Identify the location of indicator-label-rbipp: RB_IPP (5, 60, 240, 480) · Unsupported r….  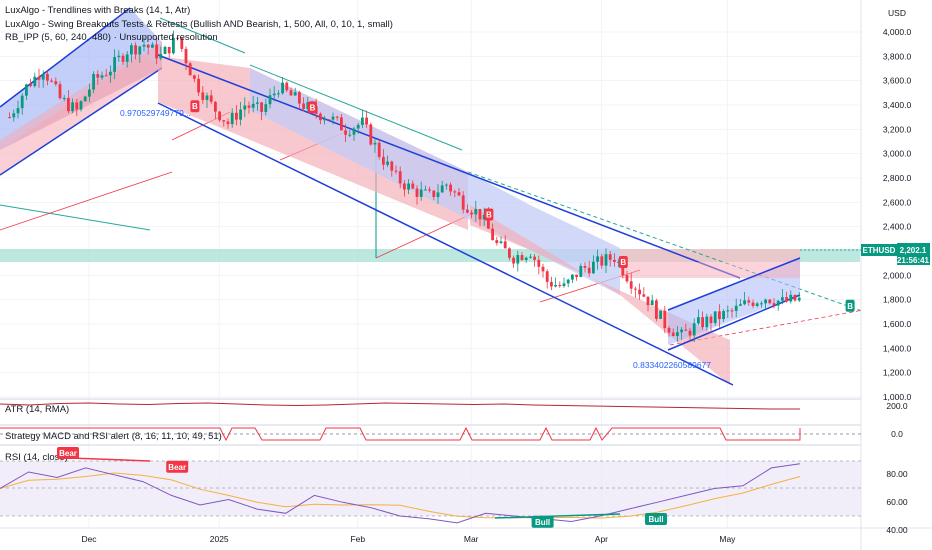
(111, 37).